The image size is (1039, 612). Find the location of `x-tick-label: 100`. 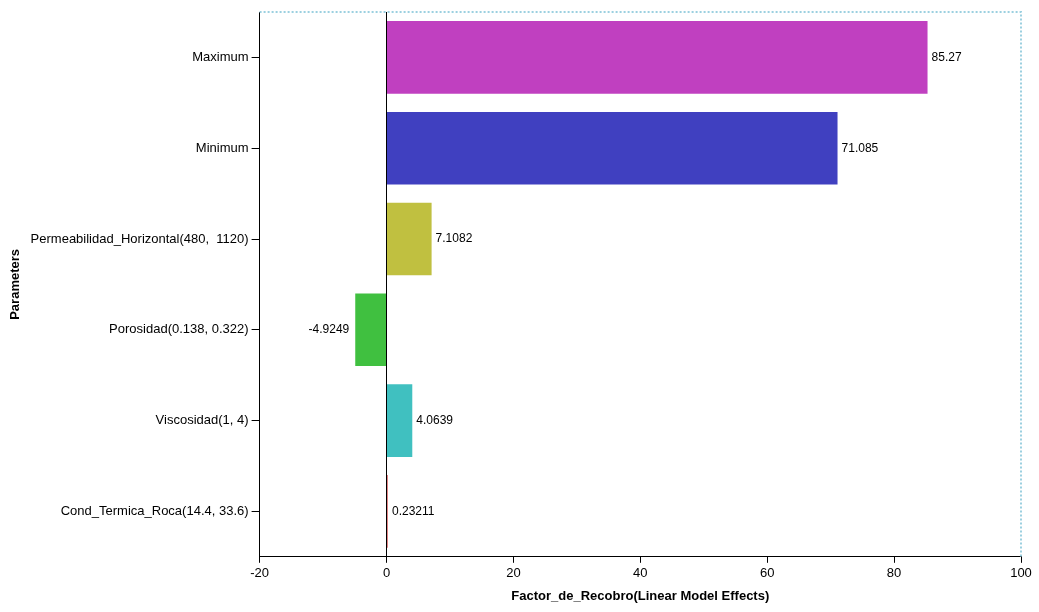

x-tick-label: 100 is located at coordinates (1021, 573).